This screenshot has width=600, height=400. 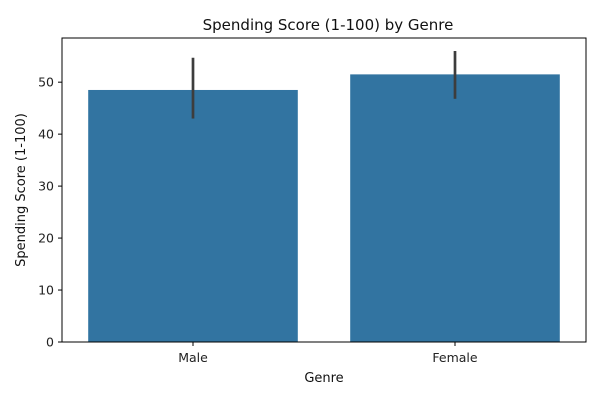 I want to click on y-axis: 0 10 20 30 40 50, so click(x=50, y=212).